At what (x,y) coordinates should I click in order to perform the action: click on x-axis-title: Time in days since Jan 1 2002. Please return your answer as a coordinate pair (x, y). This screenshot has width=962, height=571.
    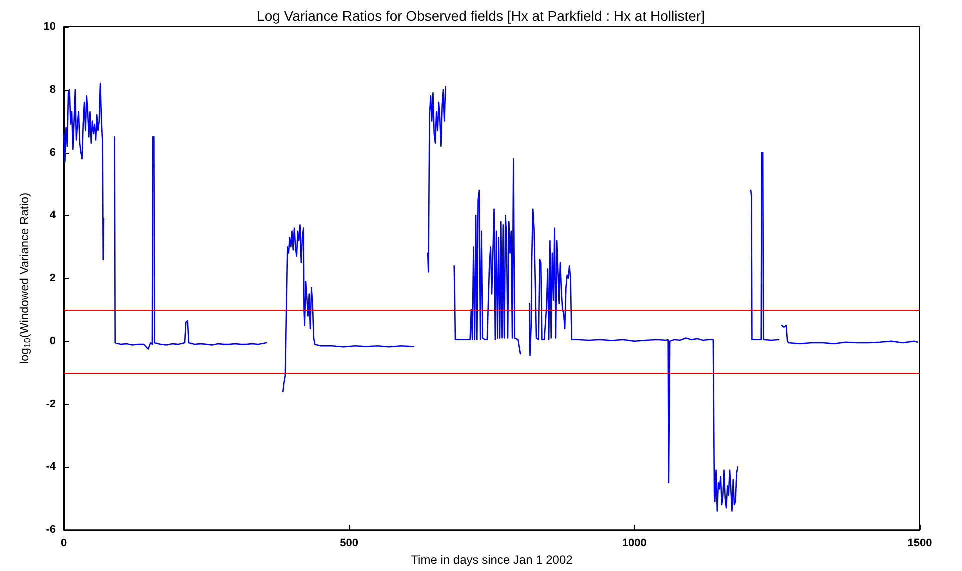
    Looking at the image, I should click on (492, 560).